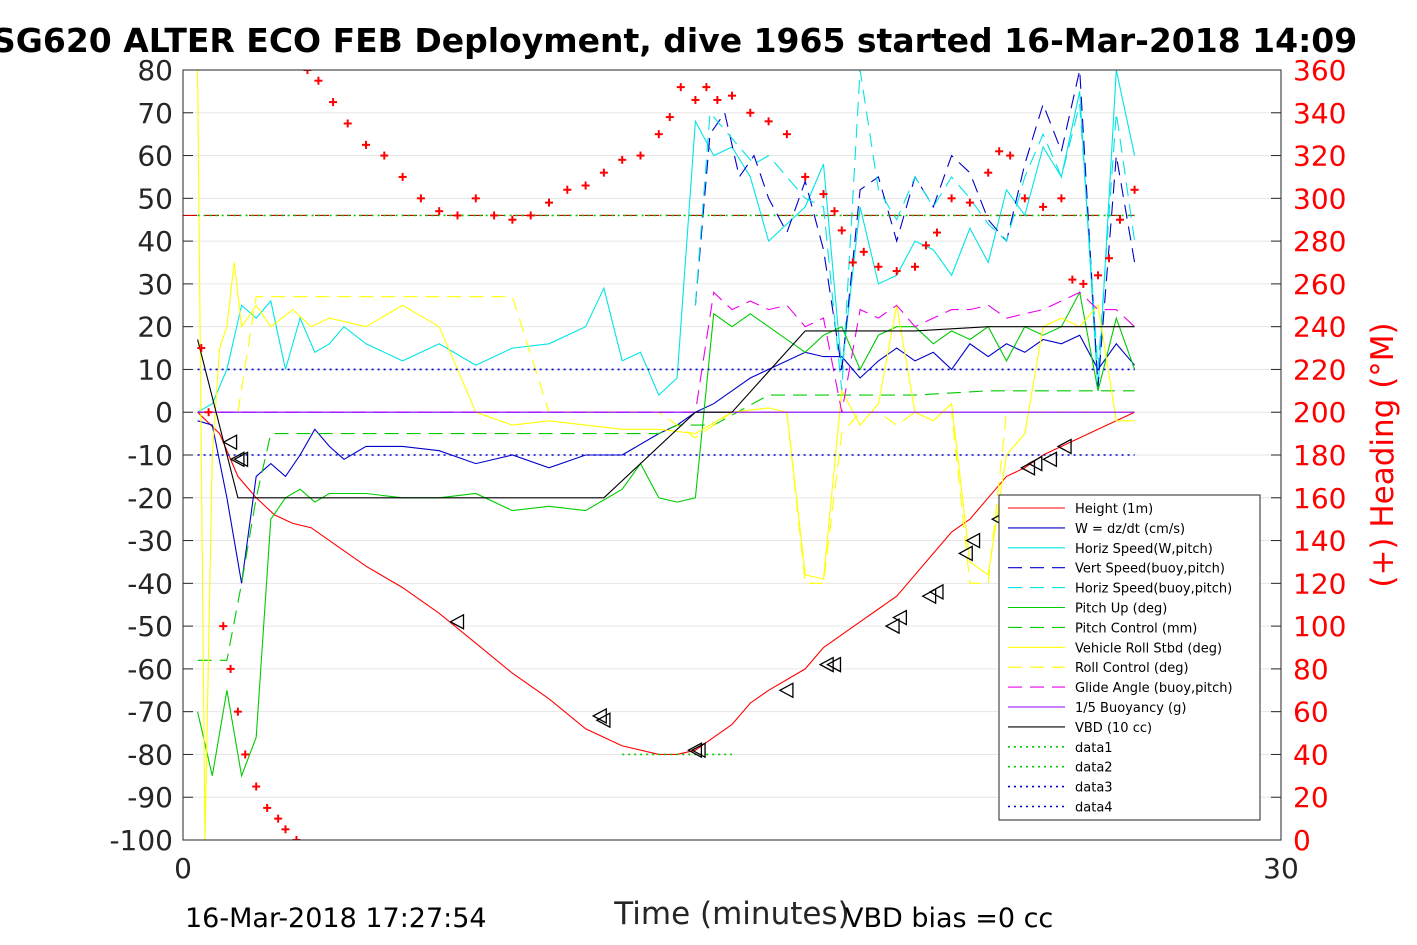  Describe the element at coordinates (1148, 648) in the screenshot. I see `legend-label: Vehicle Roll Stbd (deg)` at that location.